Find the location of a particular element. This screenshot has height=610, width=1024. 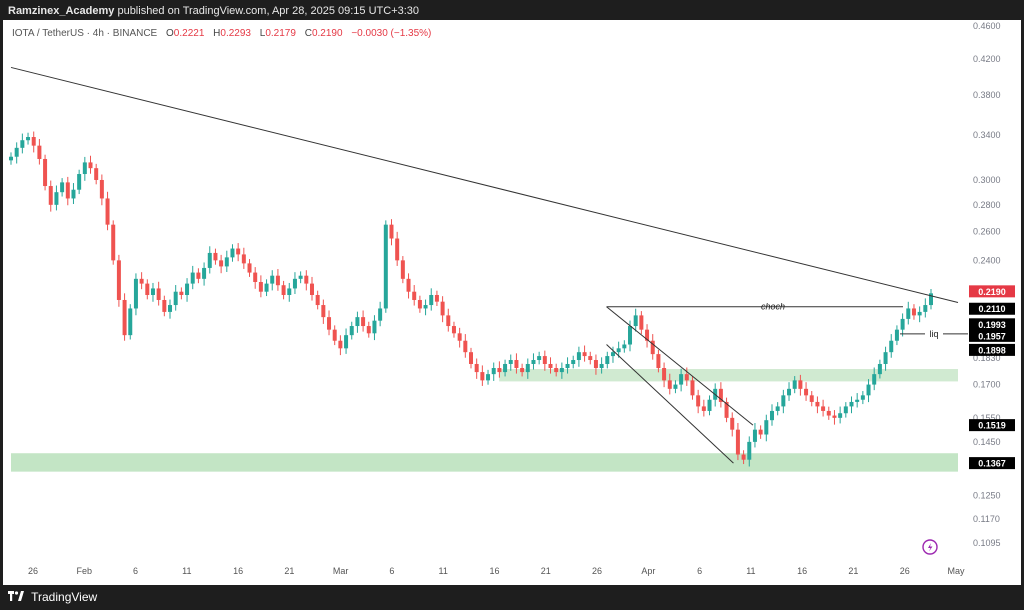

footer-brand: TradingView is located at coordinates (64, 597).